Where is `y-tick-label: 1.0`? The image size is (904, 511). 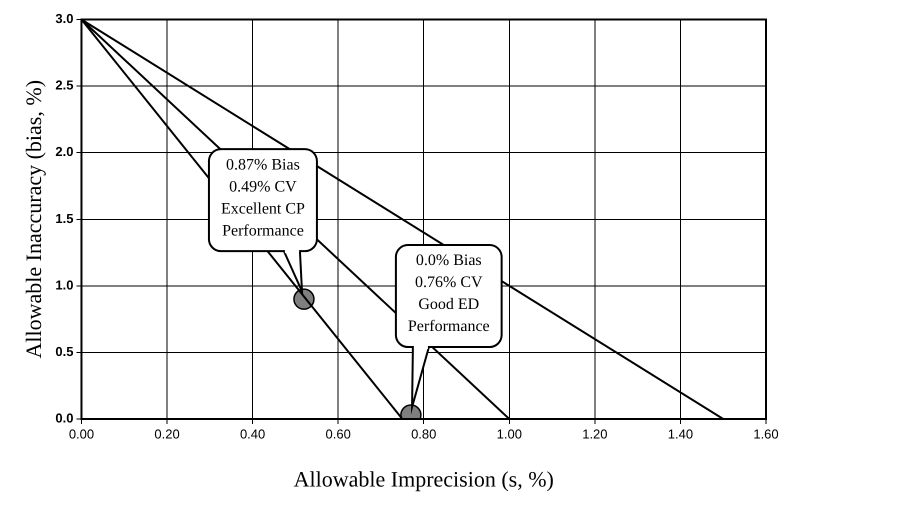
y-tick-label: 1.0 is located at coordinates (64, 284).